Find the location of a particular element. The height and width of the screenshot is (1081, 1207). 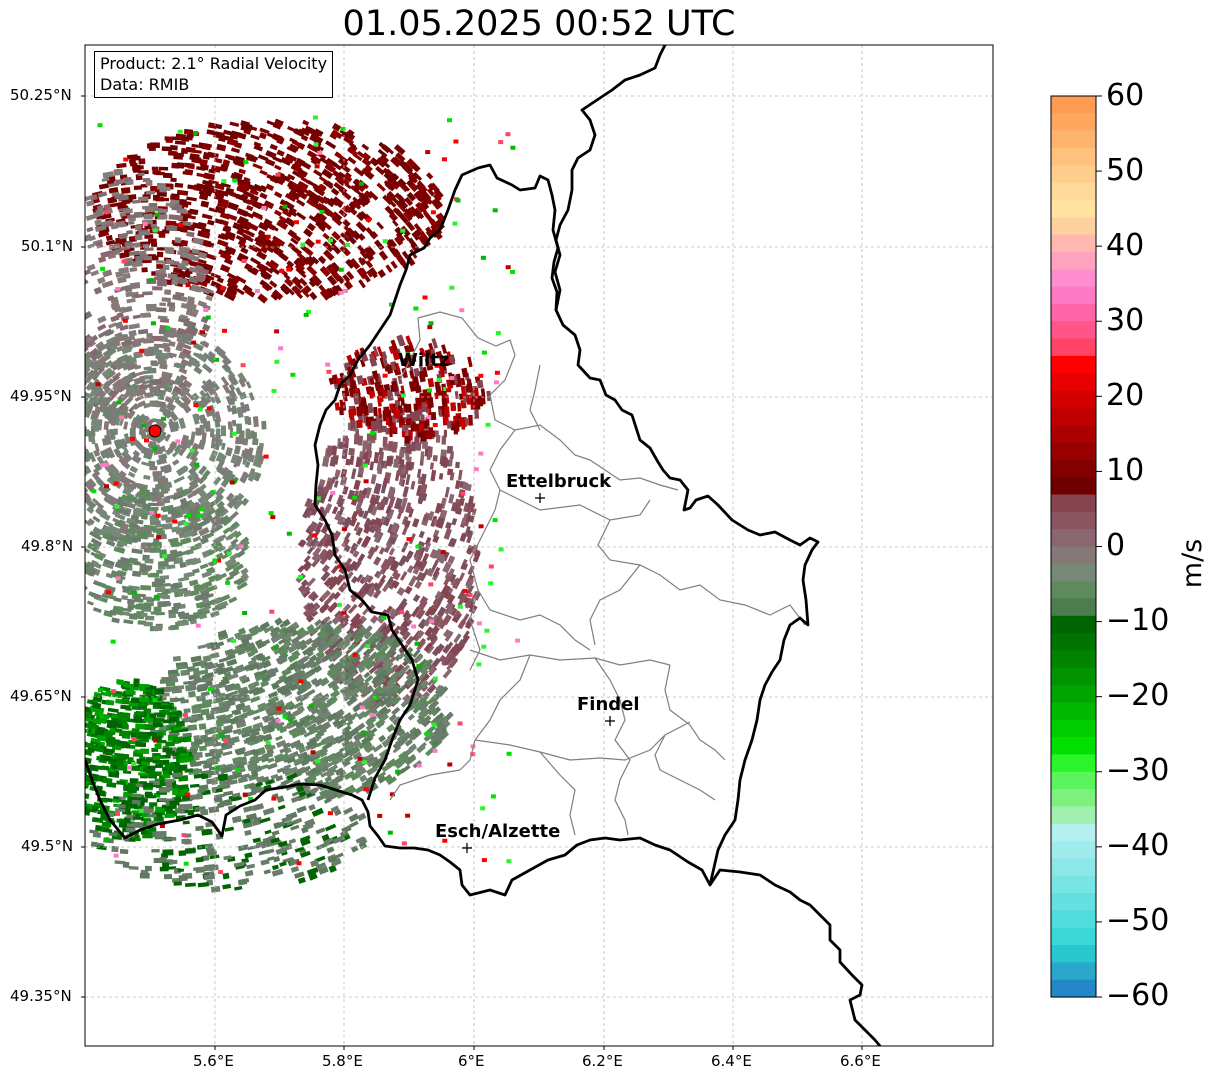

map-title: 01.05.2025 00:52 UTC is located at coordinates (539, 24).